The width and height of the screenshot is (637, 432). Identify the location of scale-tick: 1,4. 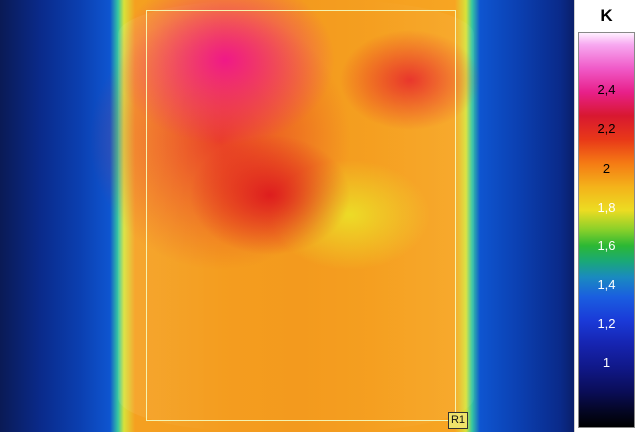
(606, 285).